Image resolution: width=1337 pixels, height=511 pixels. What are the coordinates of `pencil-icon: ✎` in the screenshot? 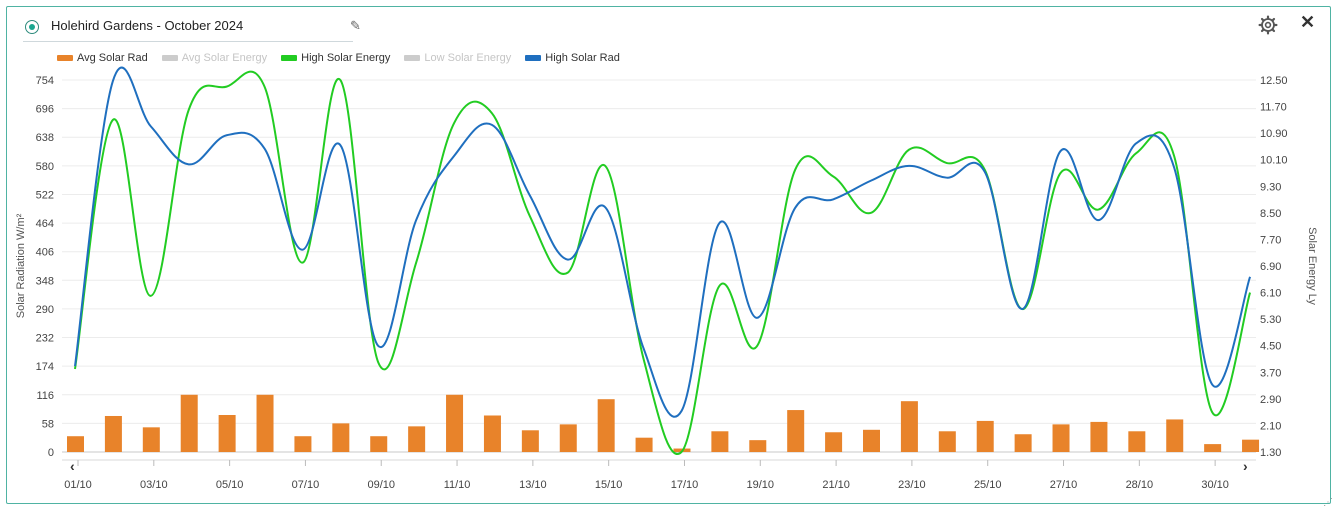 It's located at (355, 25).